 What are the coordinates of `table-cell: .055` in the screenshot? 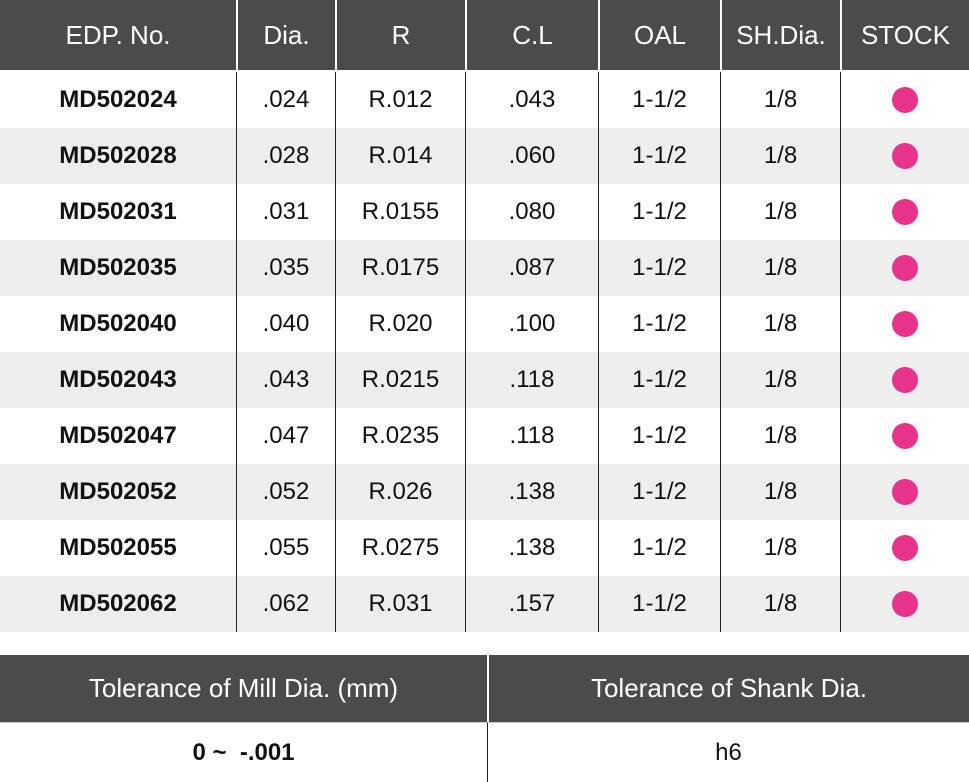 It's located at (285, 548).